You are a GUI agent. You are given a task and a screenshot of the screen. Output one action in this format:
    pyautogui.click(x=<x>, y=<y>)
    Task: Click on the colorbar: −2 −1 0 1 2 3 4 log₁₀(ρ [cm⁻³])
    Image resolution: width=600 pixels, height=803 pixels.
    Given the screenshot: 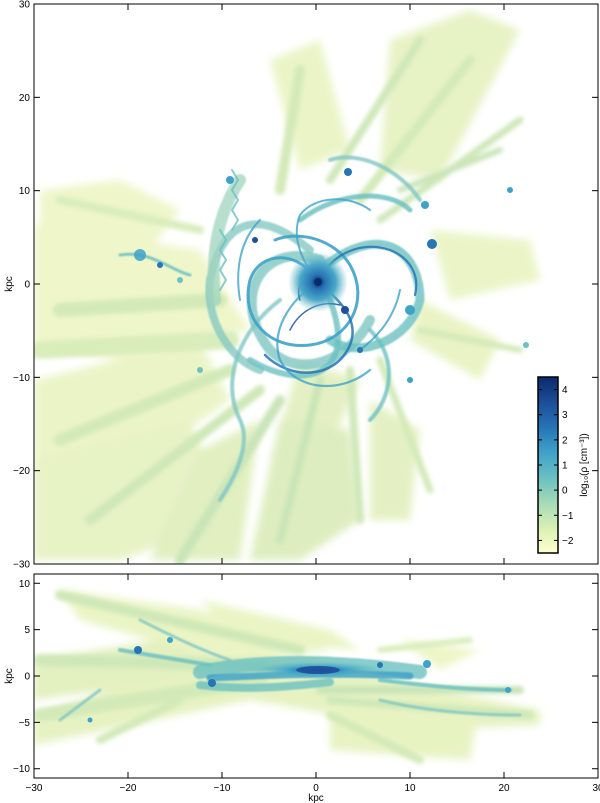 What is the action you would take?
    pyautogui.click(x=563, y=465)
    